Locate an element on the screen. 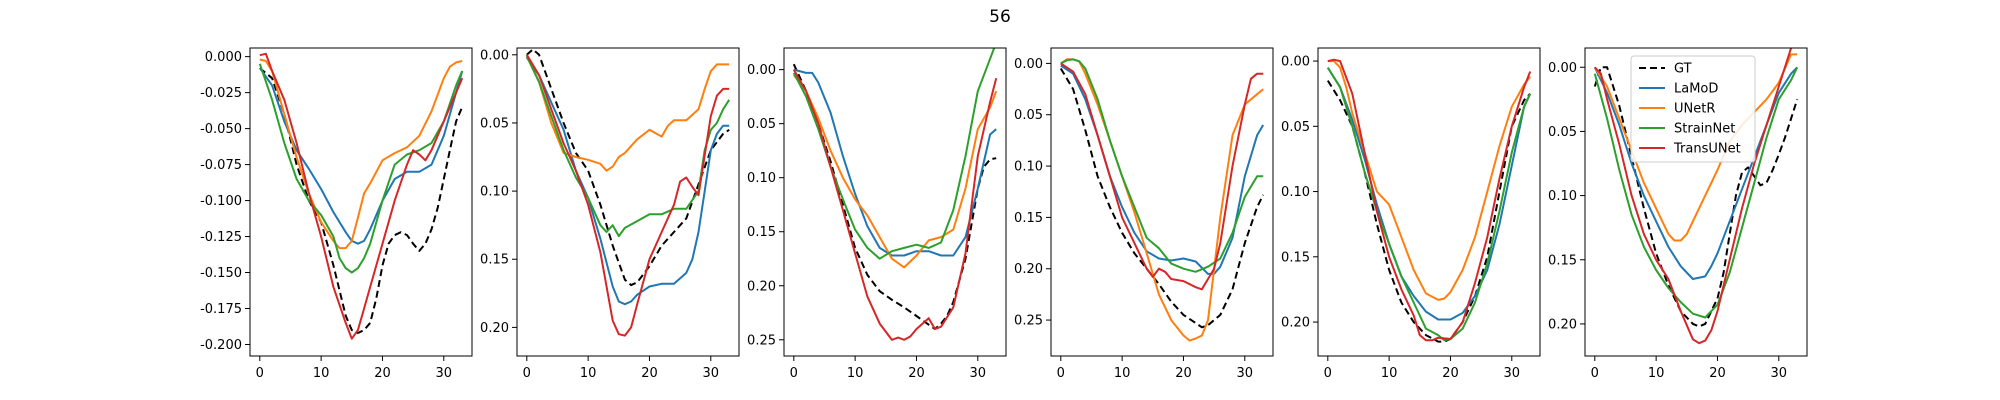 The image size is (2000, 400). panel-1-frame is located at coordinates (361, 202).